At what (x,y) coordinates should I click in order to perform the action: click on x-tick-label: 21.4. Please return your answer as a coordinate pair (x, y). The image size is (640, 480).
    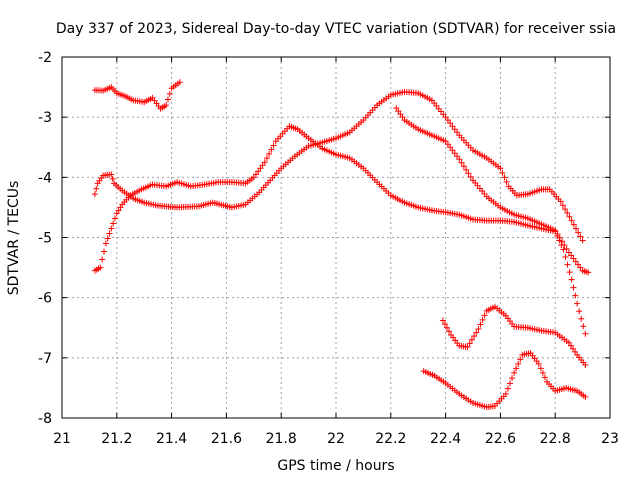
    Looking at the image, I should click on (171, 439).